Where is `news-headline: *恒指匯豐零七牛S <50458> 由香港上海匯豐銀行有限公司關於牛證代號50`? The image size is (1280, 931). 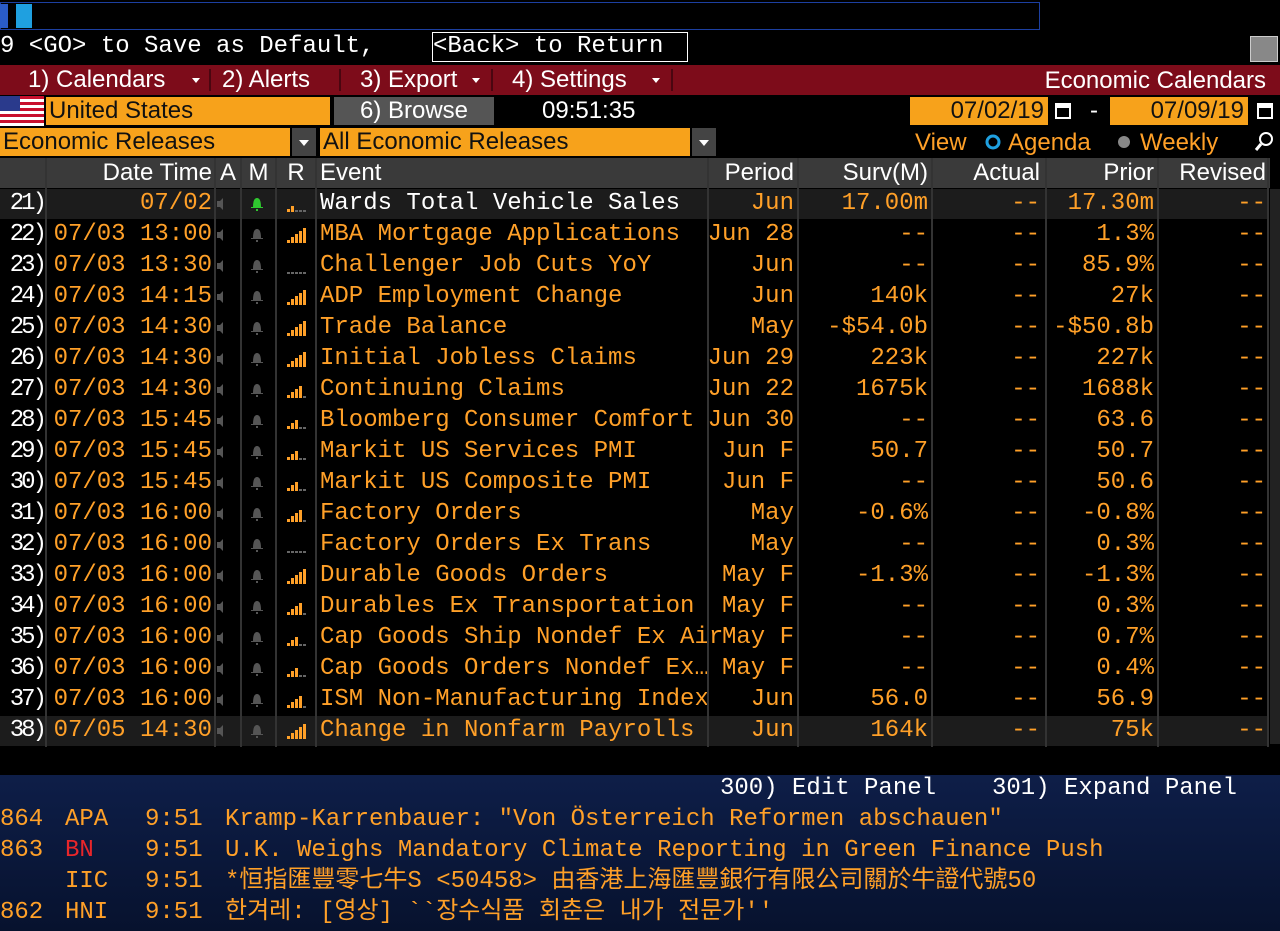
news-headline: *恒指匯豐零七牛S <50458> 由香港上海匯豐銀行有限公司關於牛證代號50 is located at coordinates (631, 881).